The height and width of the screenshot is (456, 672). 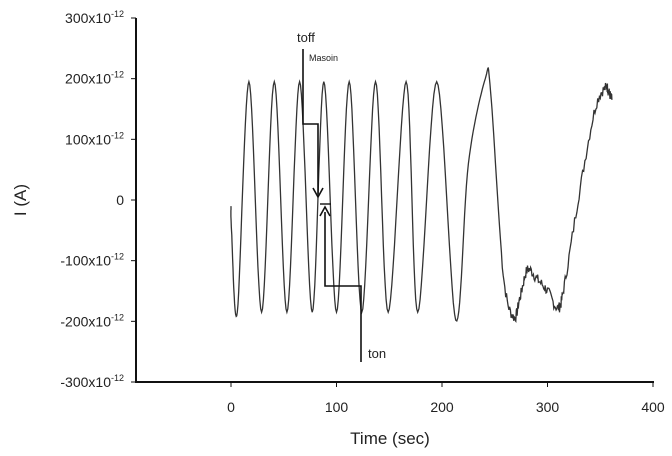 I want to click on toff-annotation: toff Masoin, so click(x=317, y=117).